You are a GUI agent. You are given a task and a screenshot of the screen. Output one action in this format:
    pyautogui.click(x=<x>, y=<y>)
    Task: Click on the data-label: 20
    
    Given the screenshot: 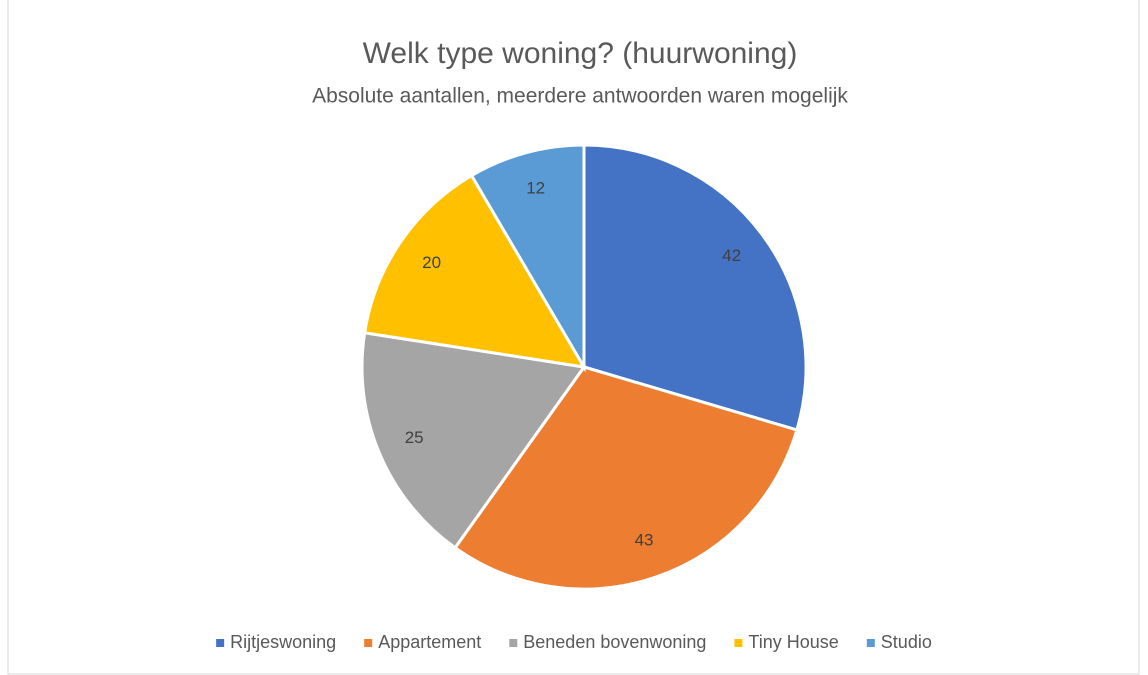 What is the action you would take?
    pyautogui.click(x=431, y=262)
    